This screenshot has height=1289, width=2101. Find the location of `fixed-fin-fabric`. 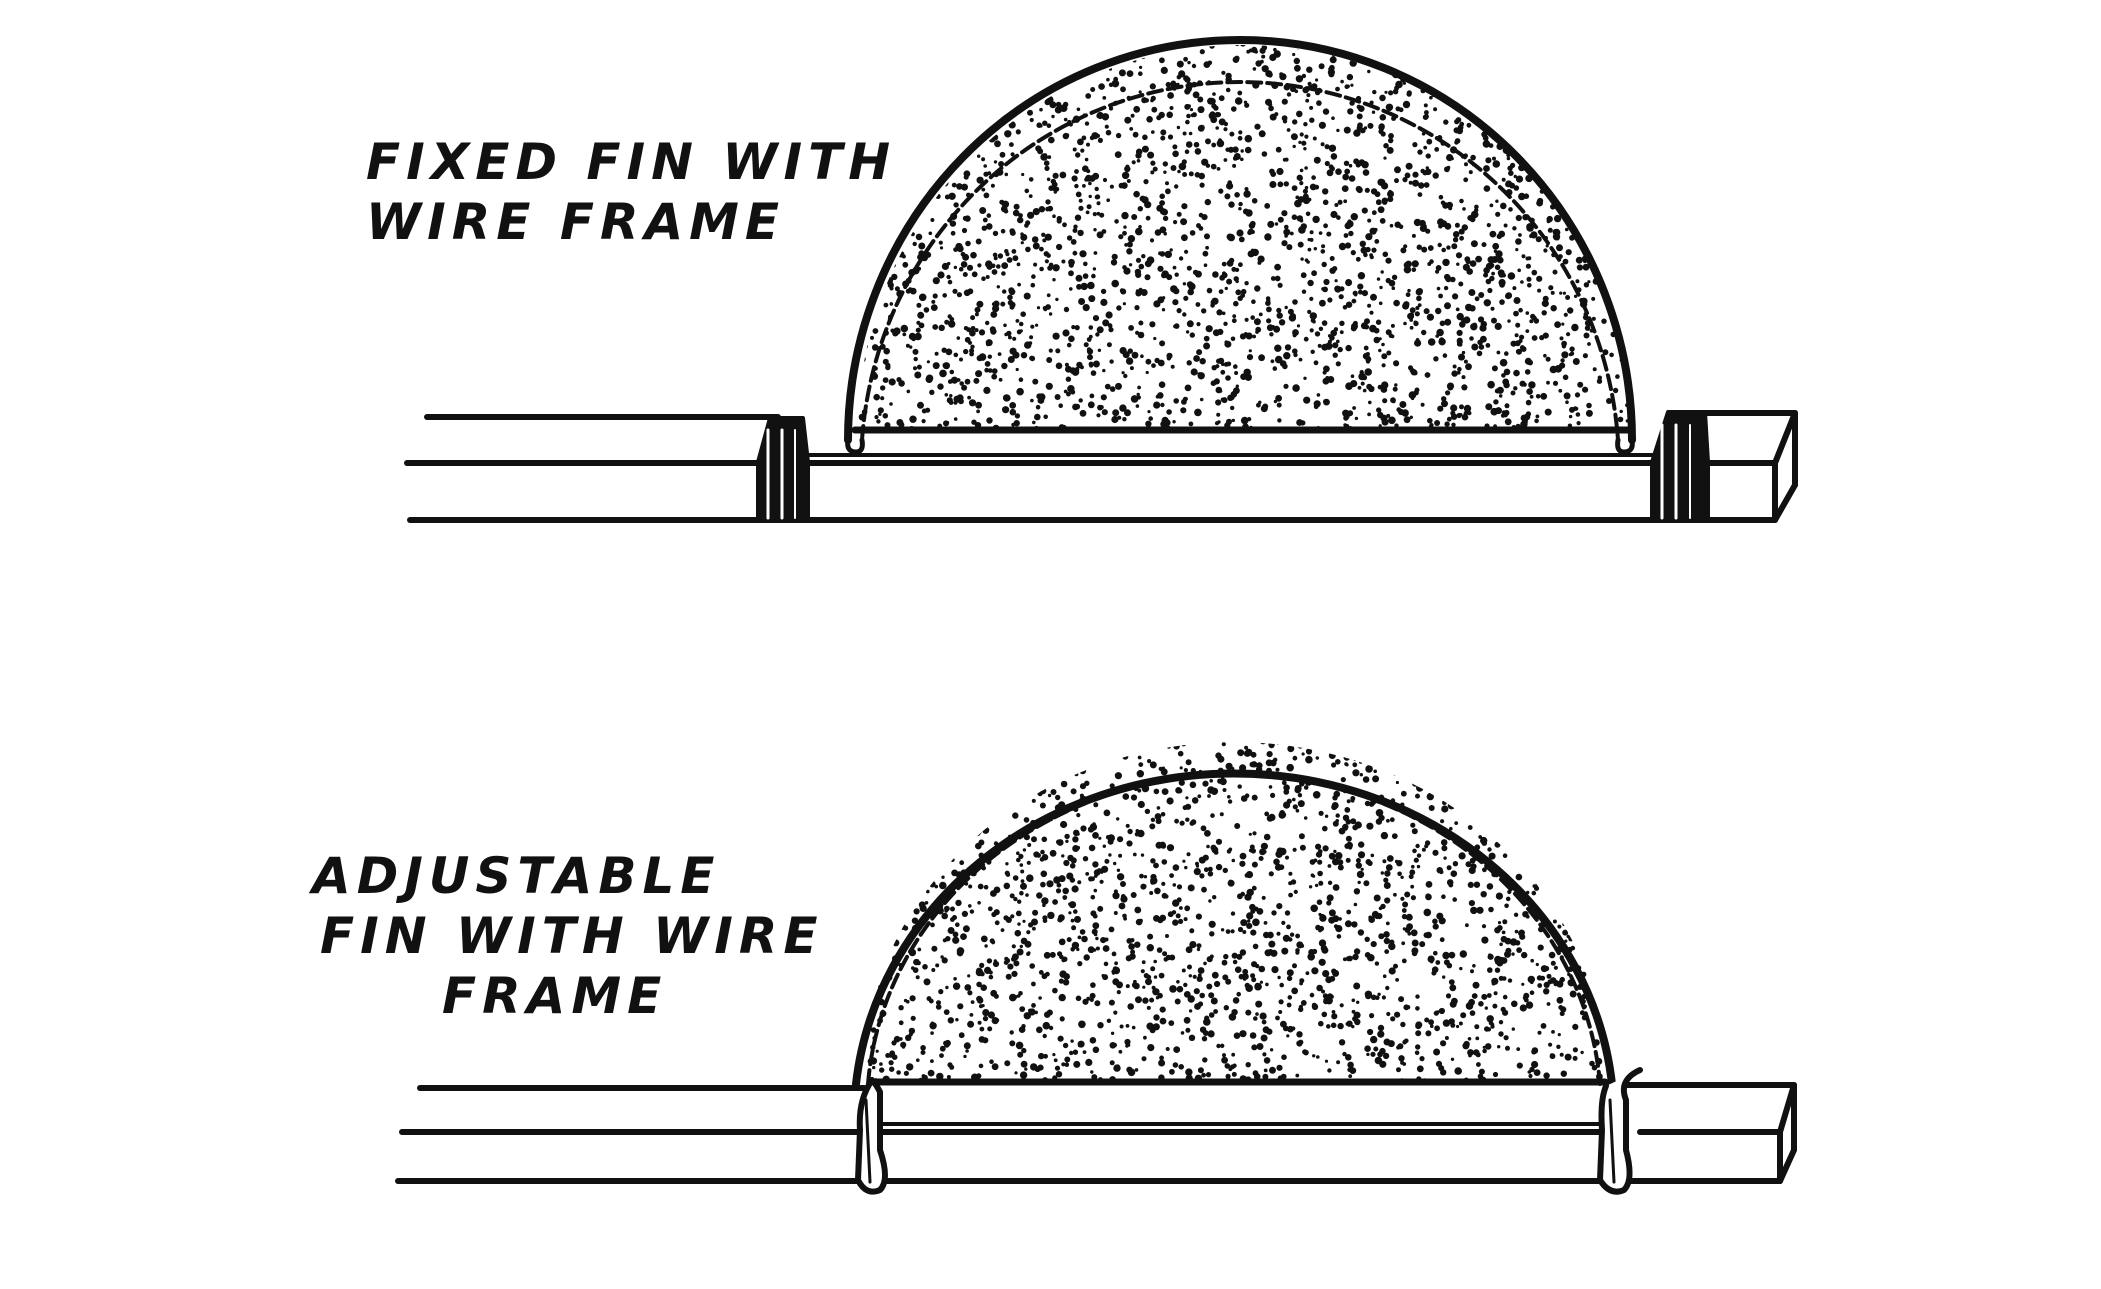

fixed-fin-fabric is located at coordinates (1243, 237).